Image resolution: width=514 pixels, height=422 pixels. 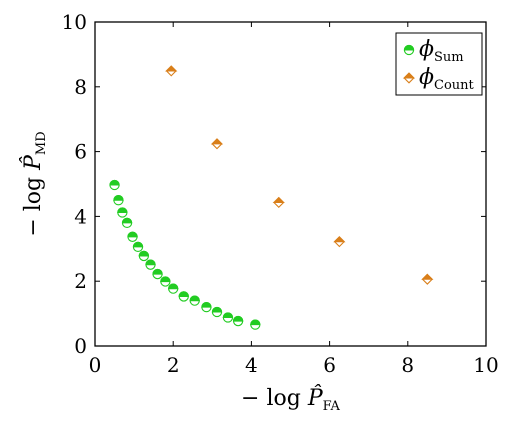 I want to click on y-tick-label: 2, so click(x=80, y=281).